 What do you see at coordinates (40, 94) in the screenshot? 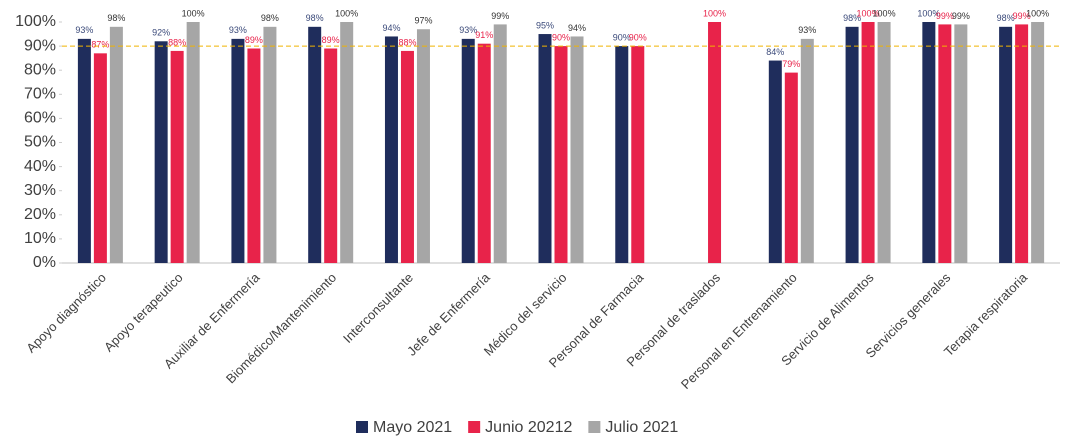
I see `y-tick-label: 70%` at bounding box center [40, 94].